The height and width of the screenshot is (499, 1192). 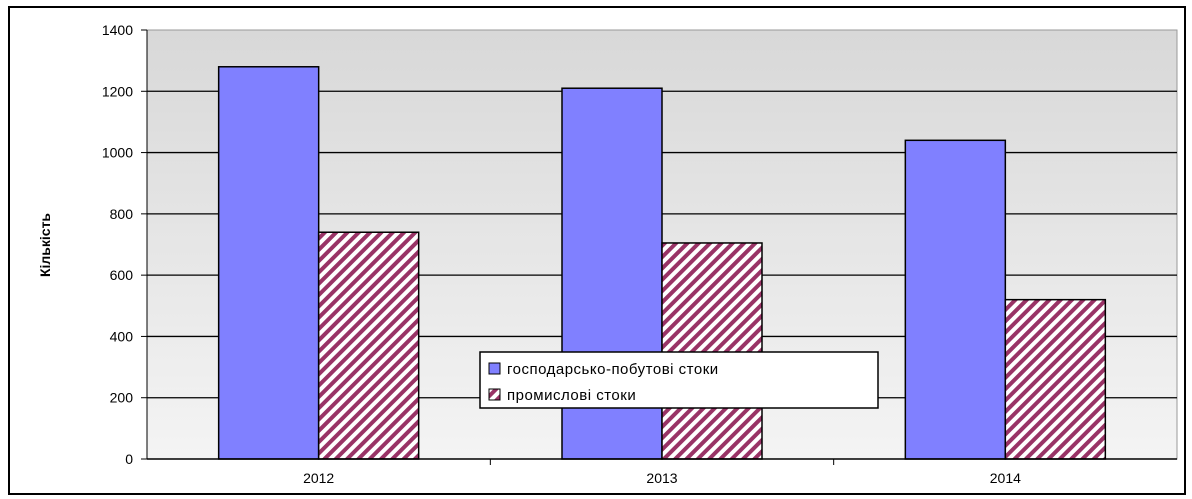 I want to click on y-axis-ticks: 0 200 400 600 800 1000 1200 1400, so click(x=124, y=244).